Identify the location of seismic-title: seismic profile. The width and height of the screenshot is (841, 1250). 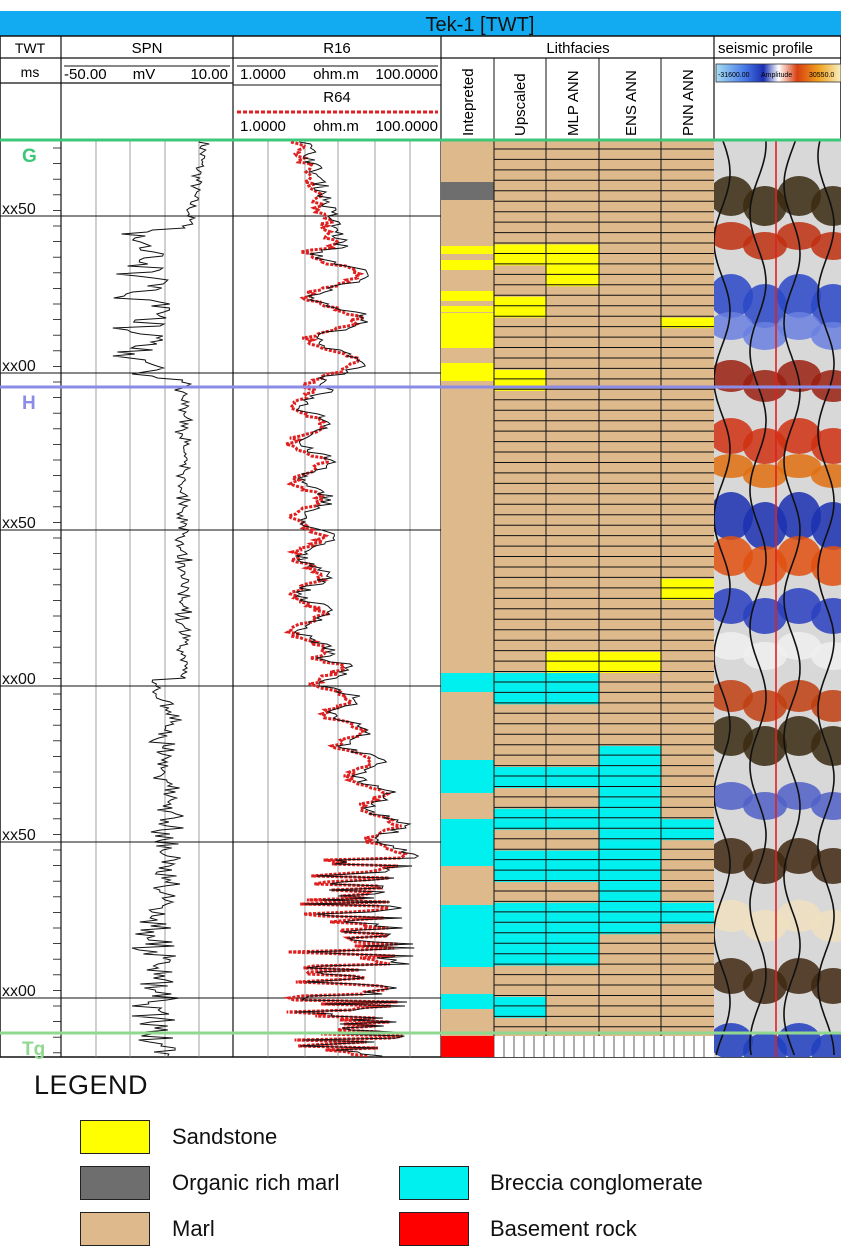
(765, 48).